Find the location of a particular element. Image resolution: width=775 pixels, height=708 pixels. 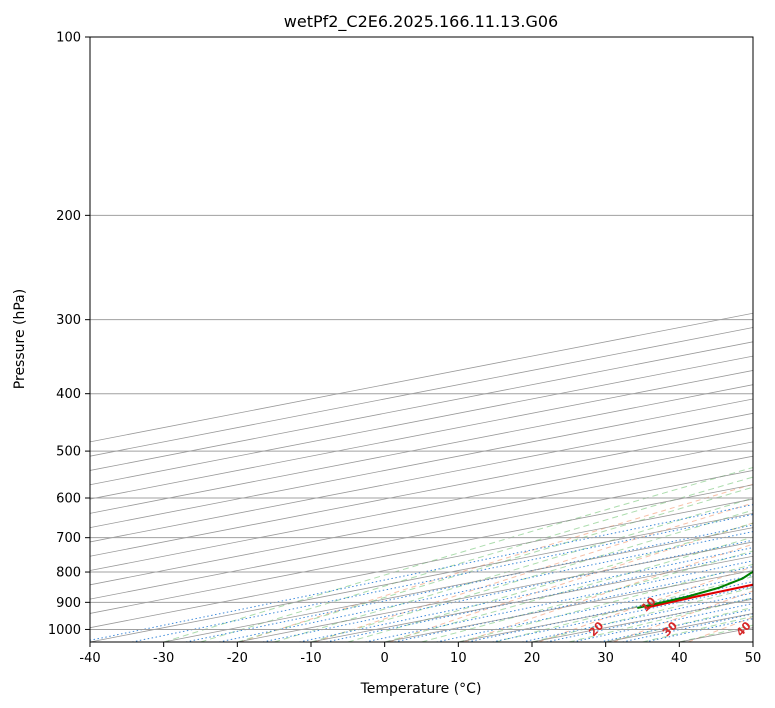

chart-title: wetPf2_C2E6.2025.166.11.13.G06 is located at coordinates (421, 22).